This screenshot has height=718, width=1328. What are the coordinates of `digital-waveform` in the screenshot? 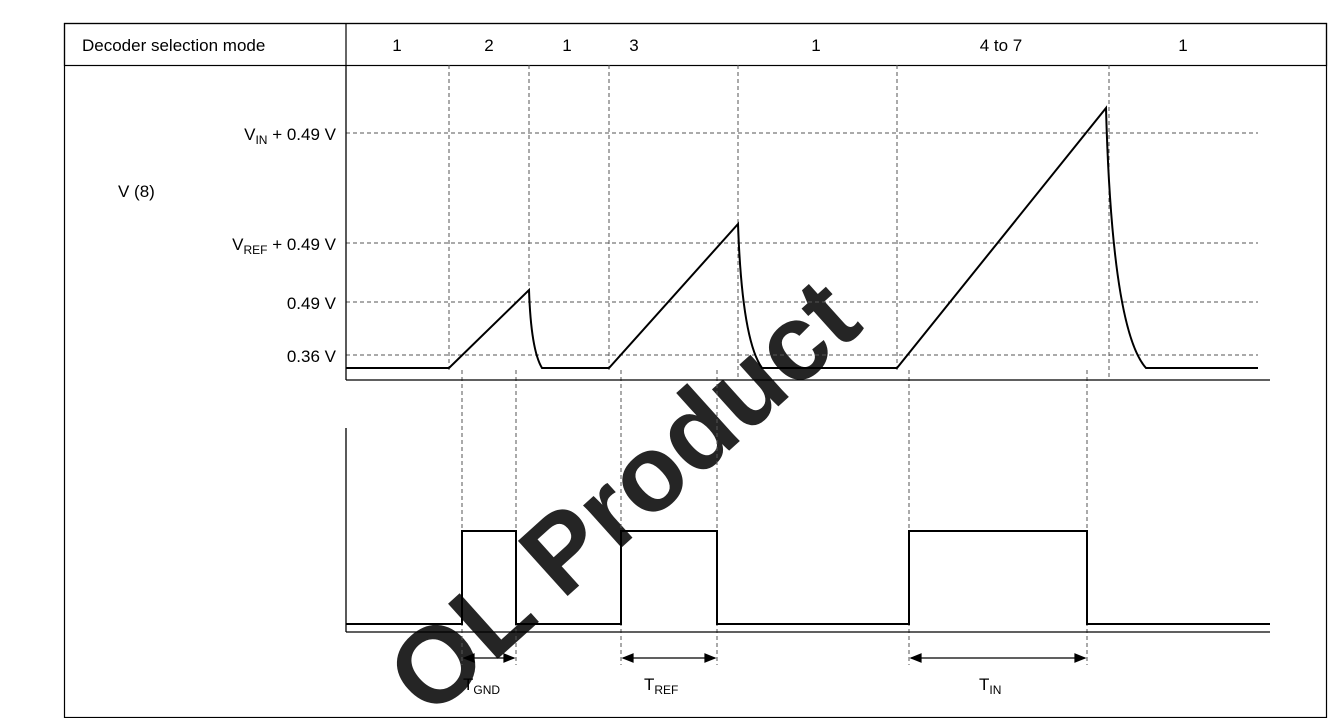 It's located at (808, 577).